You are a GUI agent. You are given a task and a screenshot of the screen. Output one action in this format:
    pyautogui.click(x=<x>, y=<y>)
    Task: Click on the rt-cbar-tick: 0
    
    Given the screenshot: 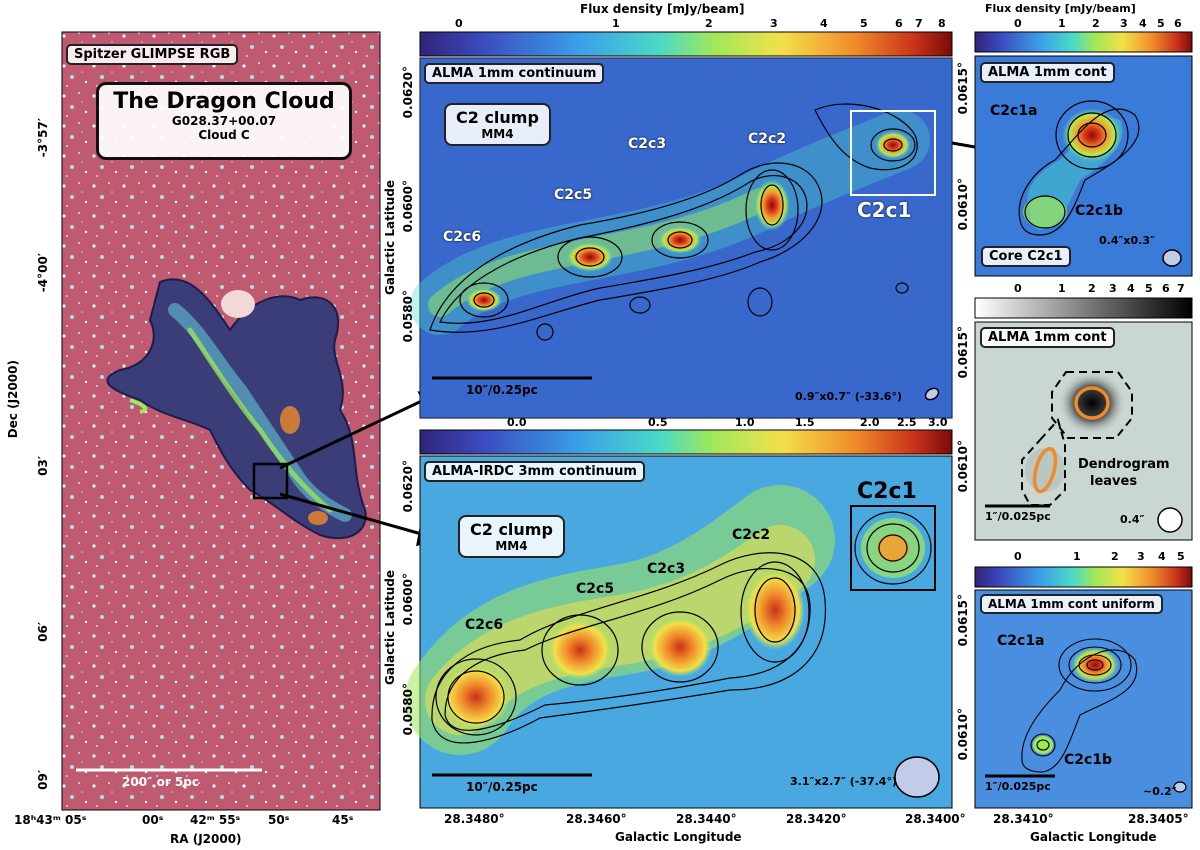 What is the action you would take?
    pyautogui.click(x=1018, y=23)
    